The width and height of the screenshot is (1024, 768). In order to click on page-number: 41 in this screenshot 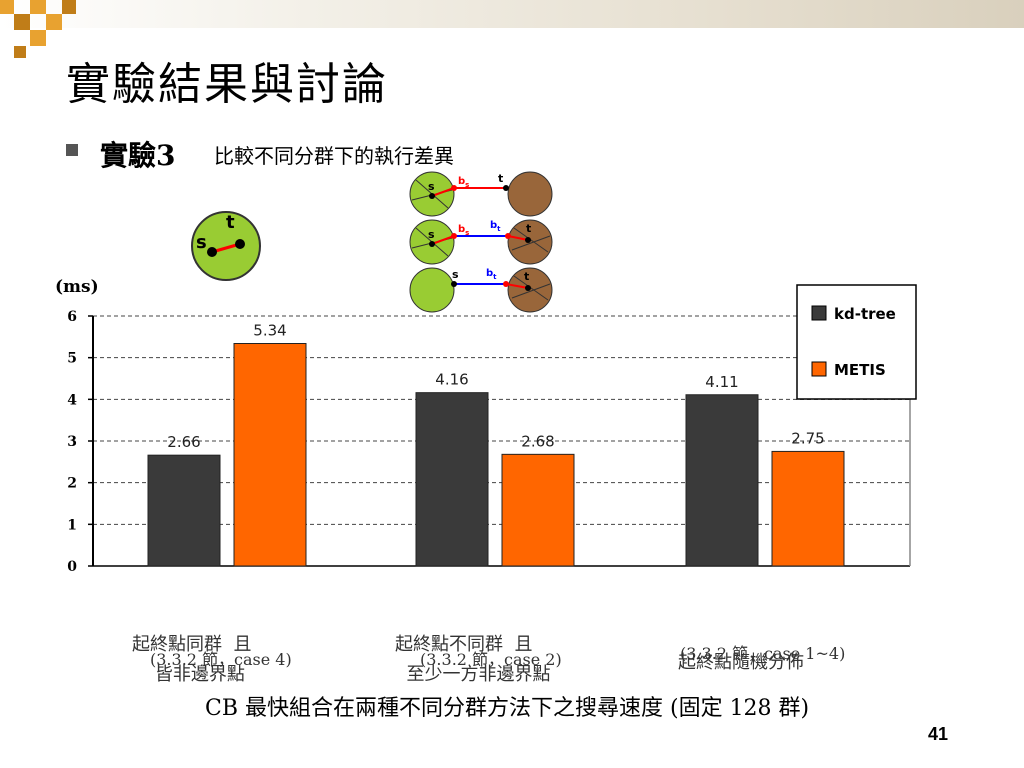, I will do `click(938, 734)`.